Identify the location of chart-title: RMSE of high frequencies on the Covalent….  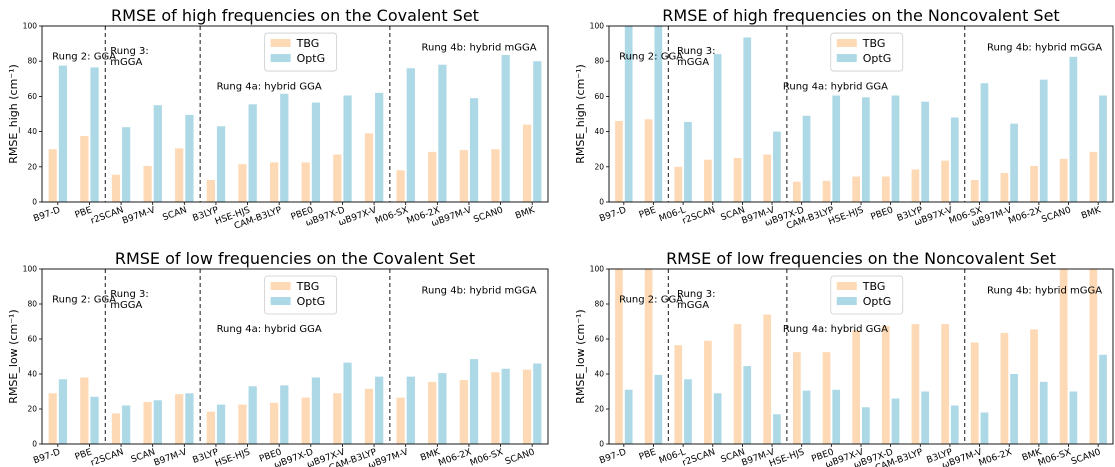
(295, 15).